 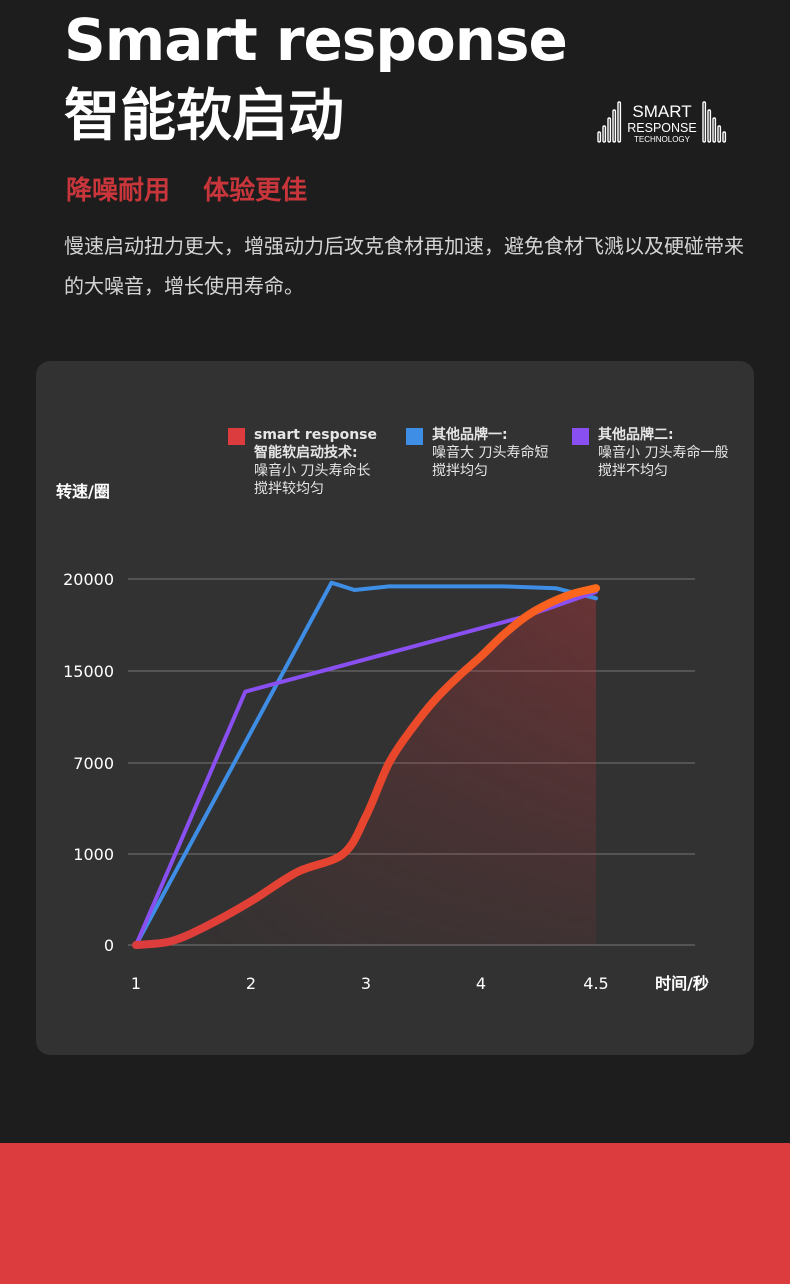 I want to click on legend-swatch-brand1, so click(x=414, y=436).